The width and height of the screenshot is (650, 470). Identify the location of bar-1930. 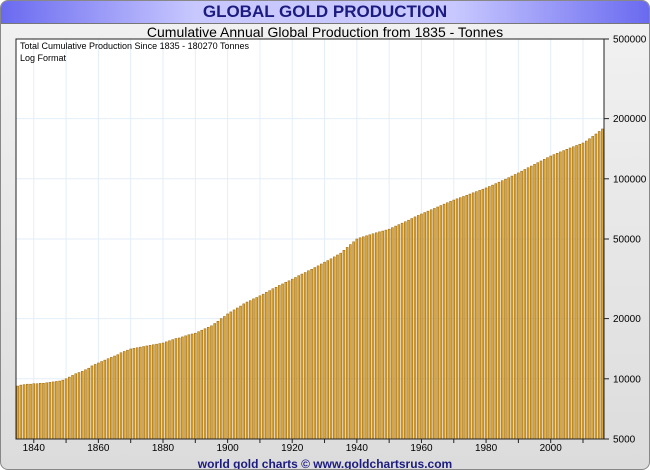
(324, 350).